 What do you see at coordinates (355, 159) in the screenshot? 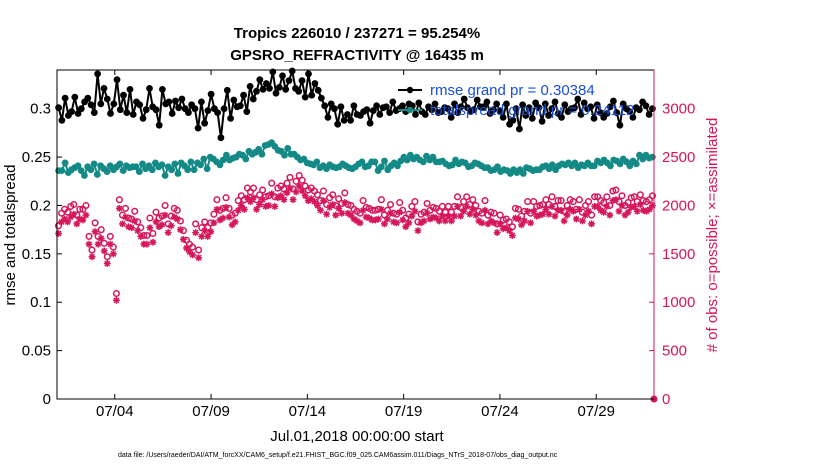
I see `series-totalspread` at bounding box center [355, 159].